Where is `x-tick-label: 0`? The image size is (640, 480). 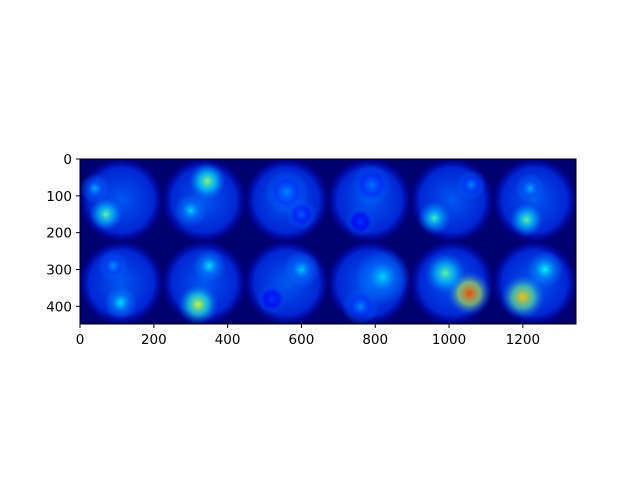
x-tick-label: 0 is located at coordinates (80, 340).